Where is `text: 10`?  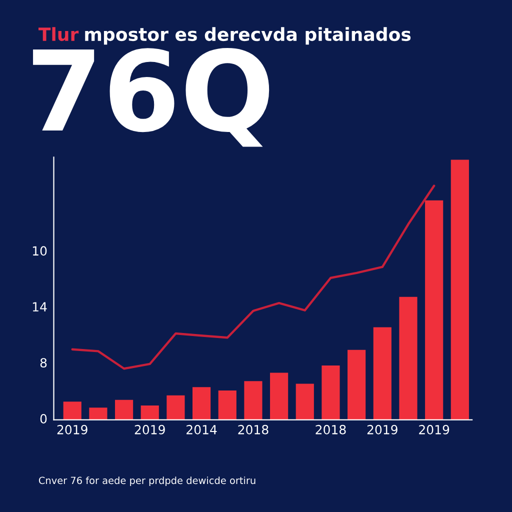
text: 10 is located at coordinates (39, 251).